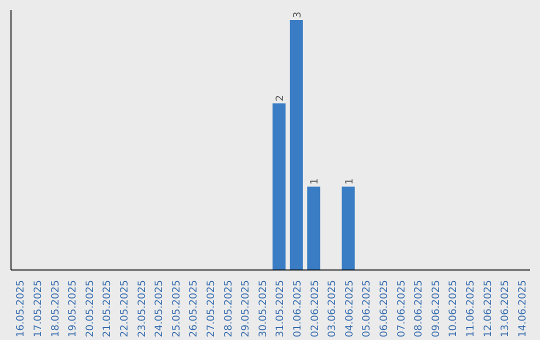 The width and height of the screenshot is (540, 340). Describe the element at coordinates (419, 309) in the screenshot. I see `x-tick-label: 08.06.2025` at that location.